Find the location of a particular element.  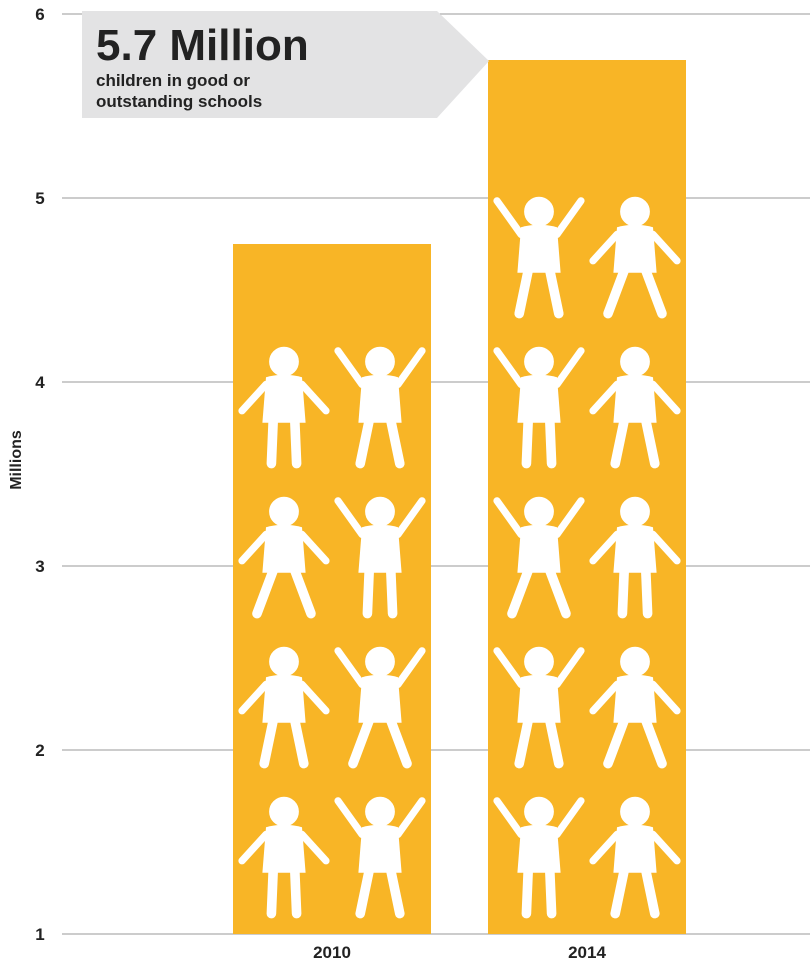

callout-arrow-shape is located at coordinates (285, 64).